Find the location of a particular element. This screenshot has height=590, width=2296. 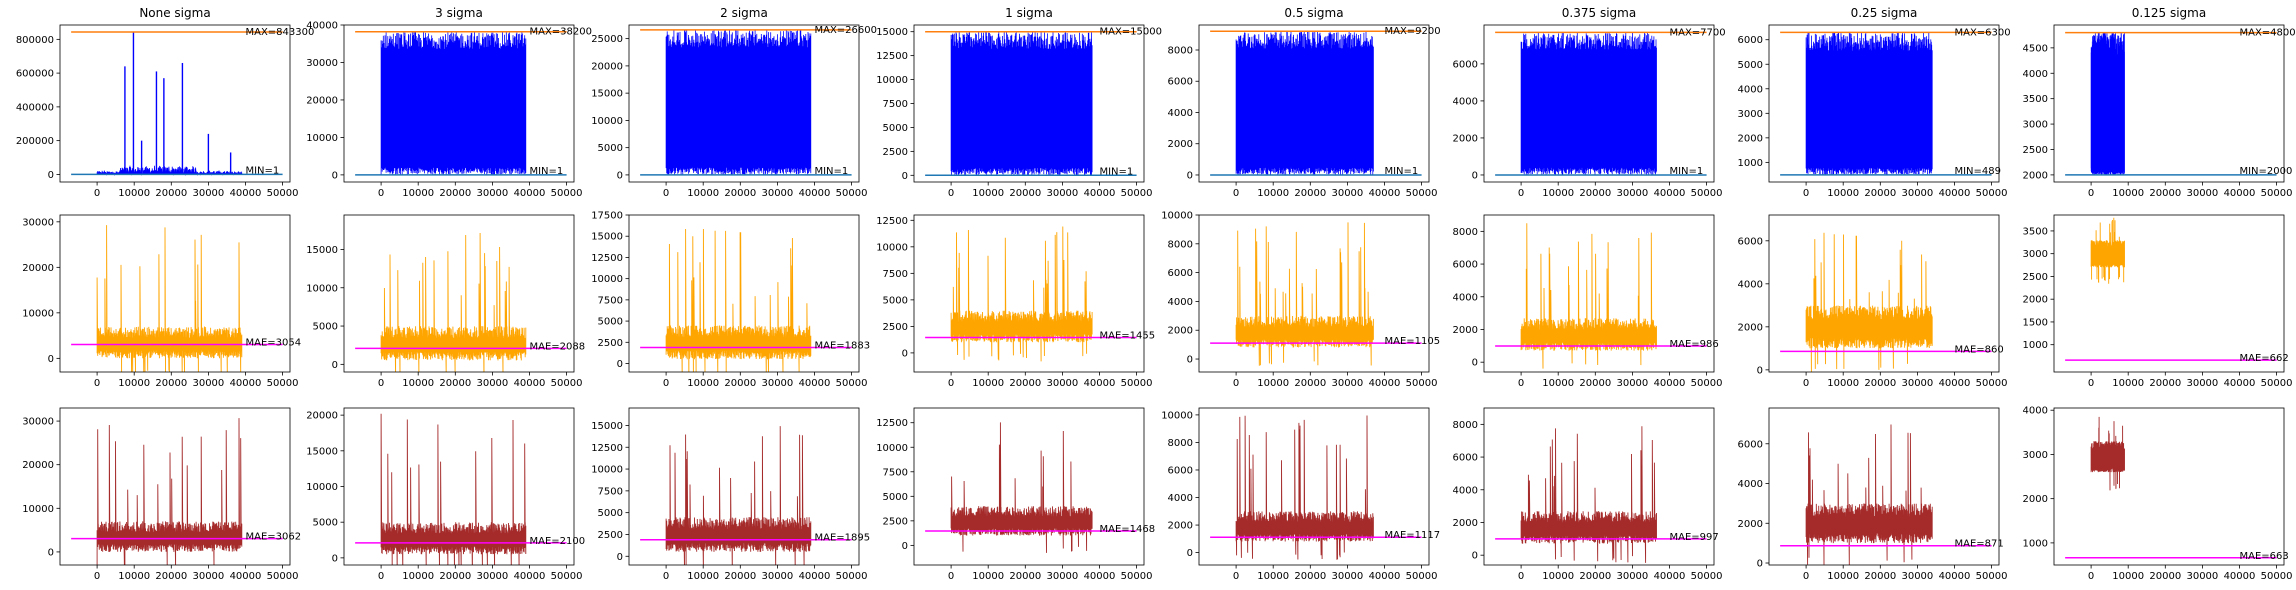

y-tick-label: 3000 is located at coordinates (2035, 455).